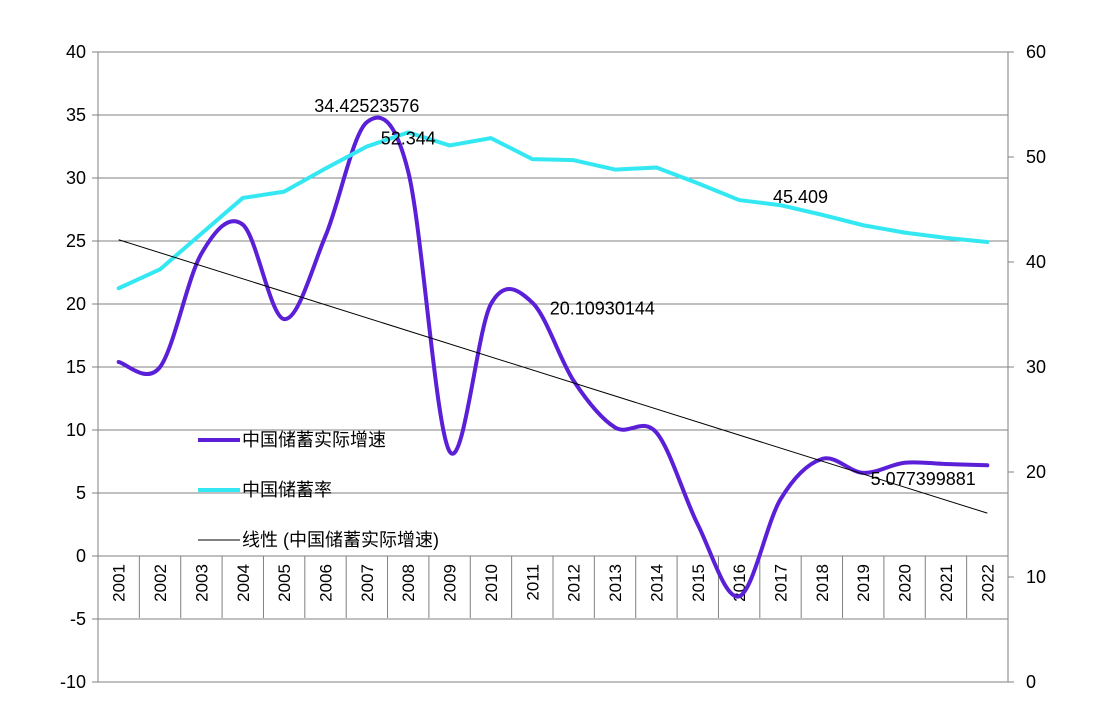 This screenshot has height=726, width=1094. I want to click on x-tick-label: 2001, so click(119, 583).